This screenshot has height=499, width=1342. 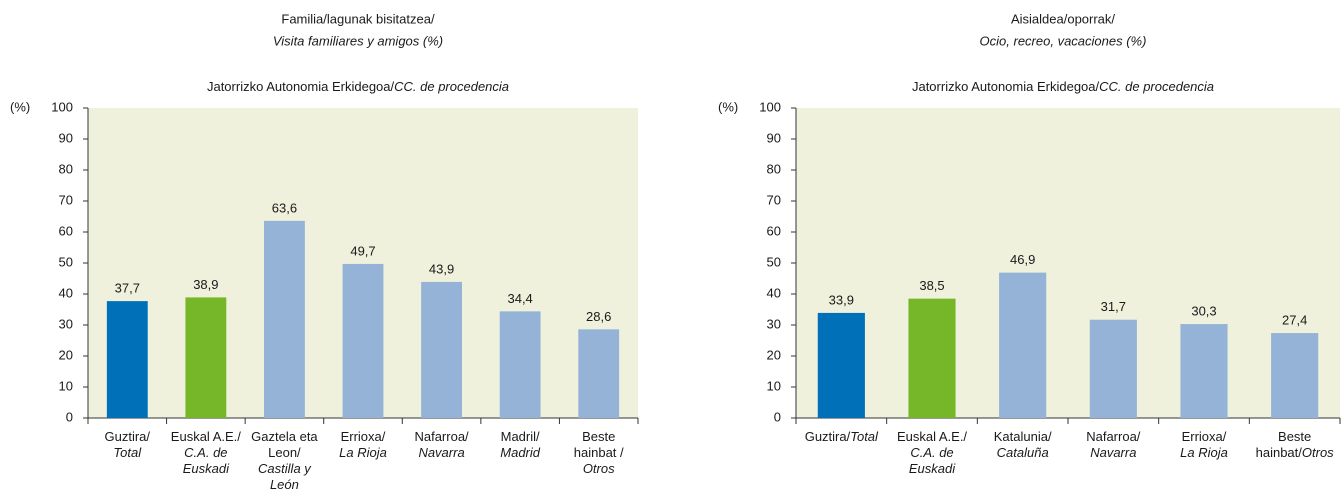 I want to click on y-tick-label: 100, so click(x=62, y=106).